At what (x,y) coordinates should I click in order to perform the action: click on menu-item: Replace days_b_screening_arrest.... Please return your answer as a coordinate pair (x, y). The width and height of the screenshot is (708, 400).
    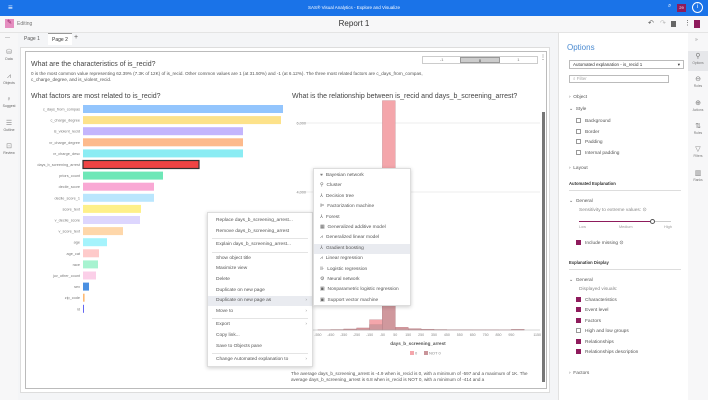
    Looking at the image, I should click on (260, 221).